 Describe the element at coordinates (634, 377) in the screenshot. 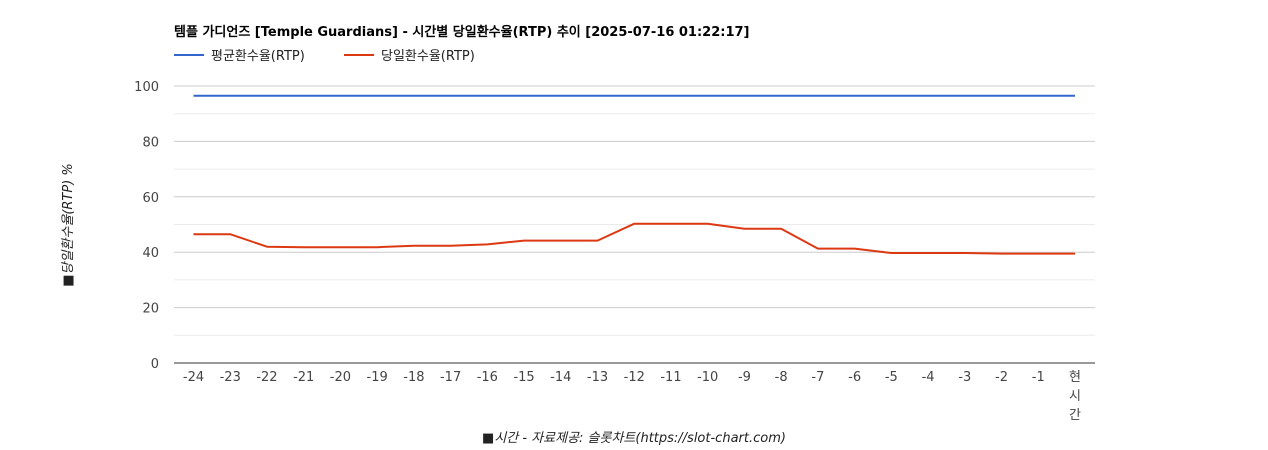

I see `x-tick-label: -12` at that location.